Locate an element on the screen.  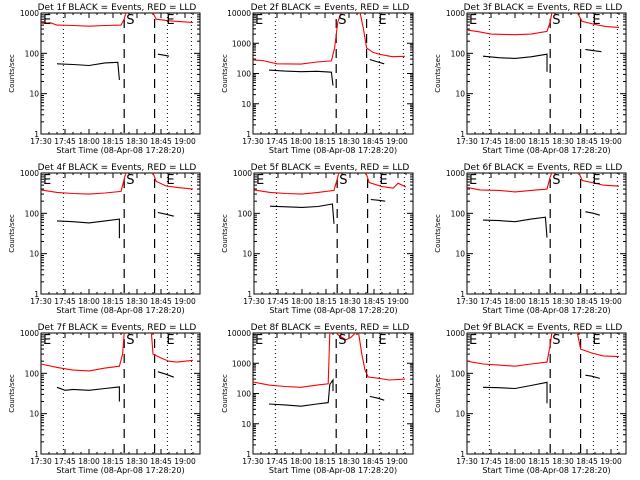
panel-title: Det 3f BLACK = Events, RED = LLD is located at coordinates (543, 8).